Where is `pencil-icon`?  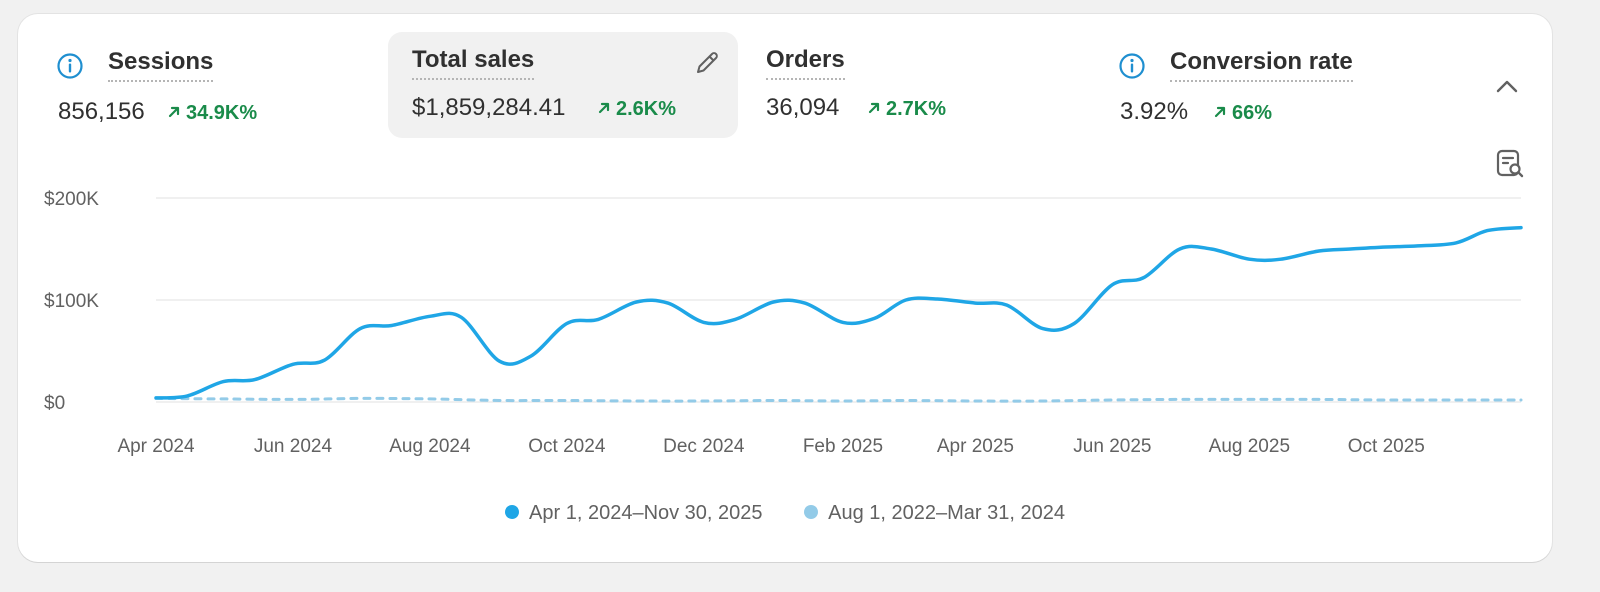 pencil-icon is located at coordinates (707, 63).